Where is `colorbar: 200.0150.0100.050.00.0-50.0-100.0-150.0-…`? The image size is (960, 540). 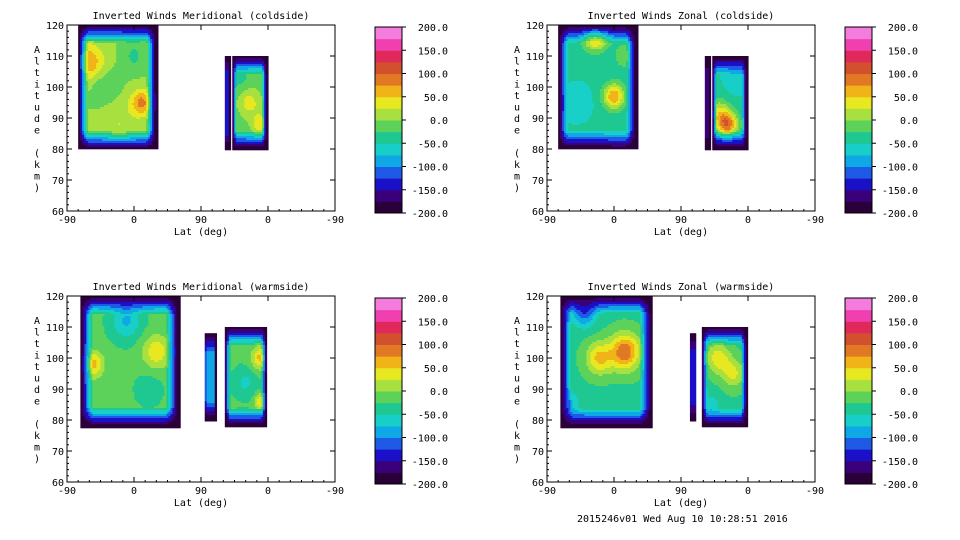
colorbar: 200.0150.0100.050.00.0-50.0-100.0-150.0-… is located at coordinates (411, 121).